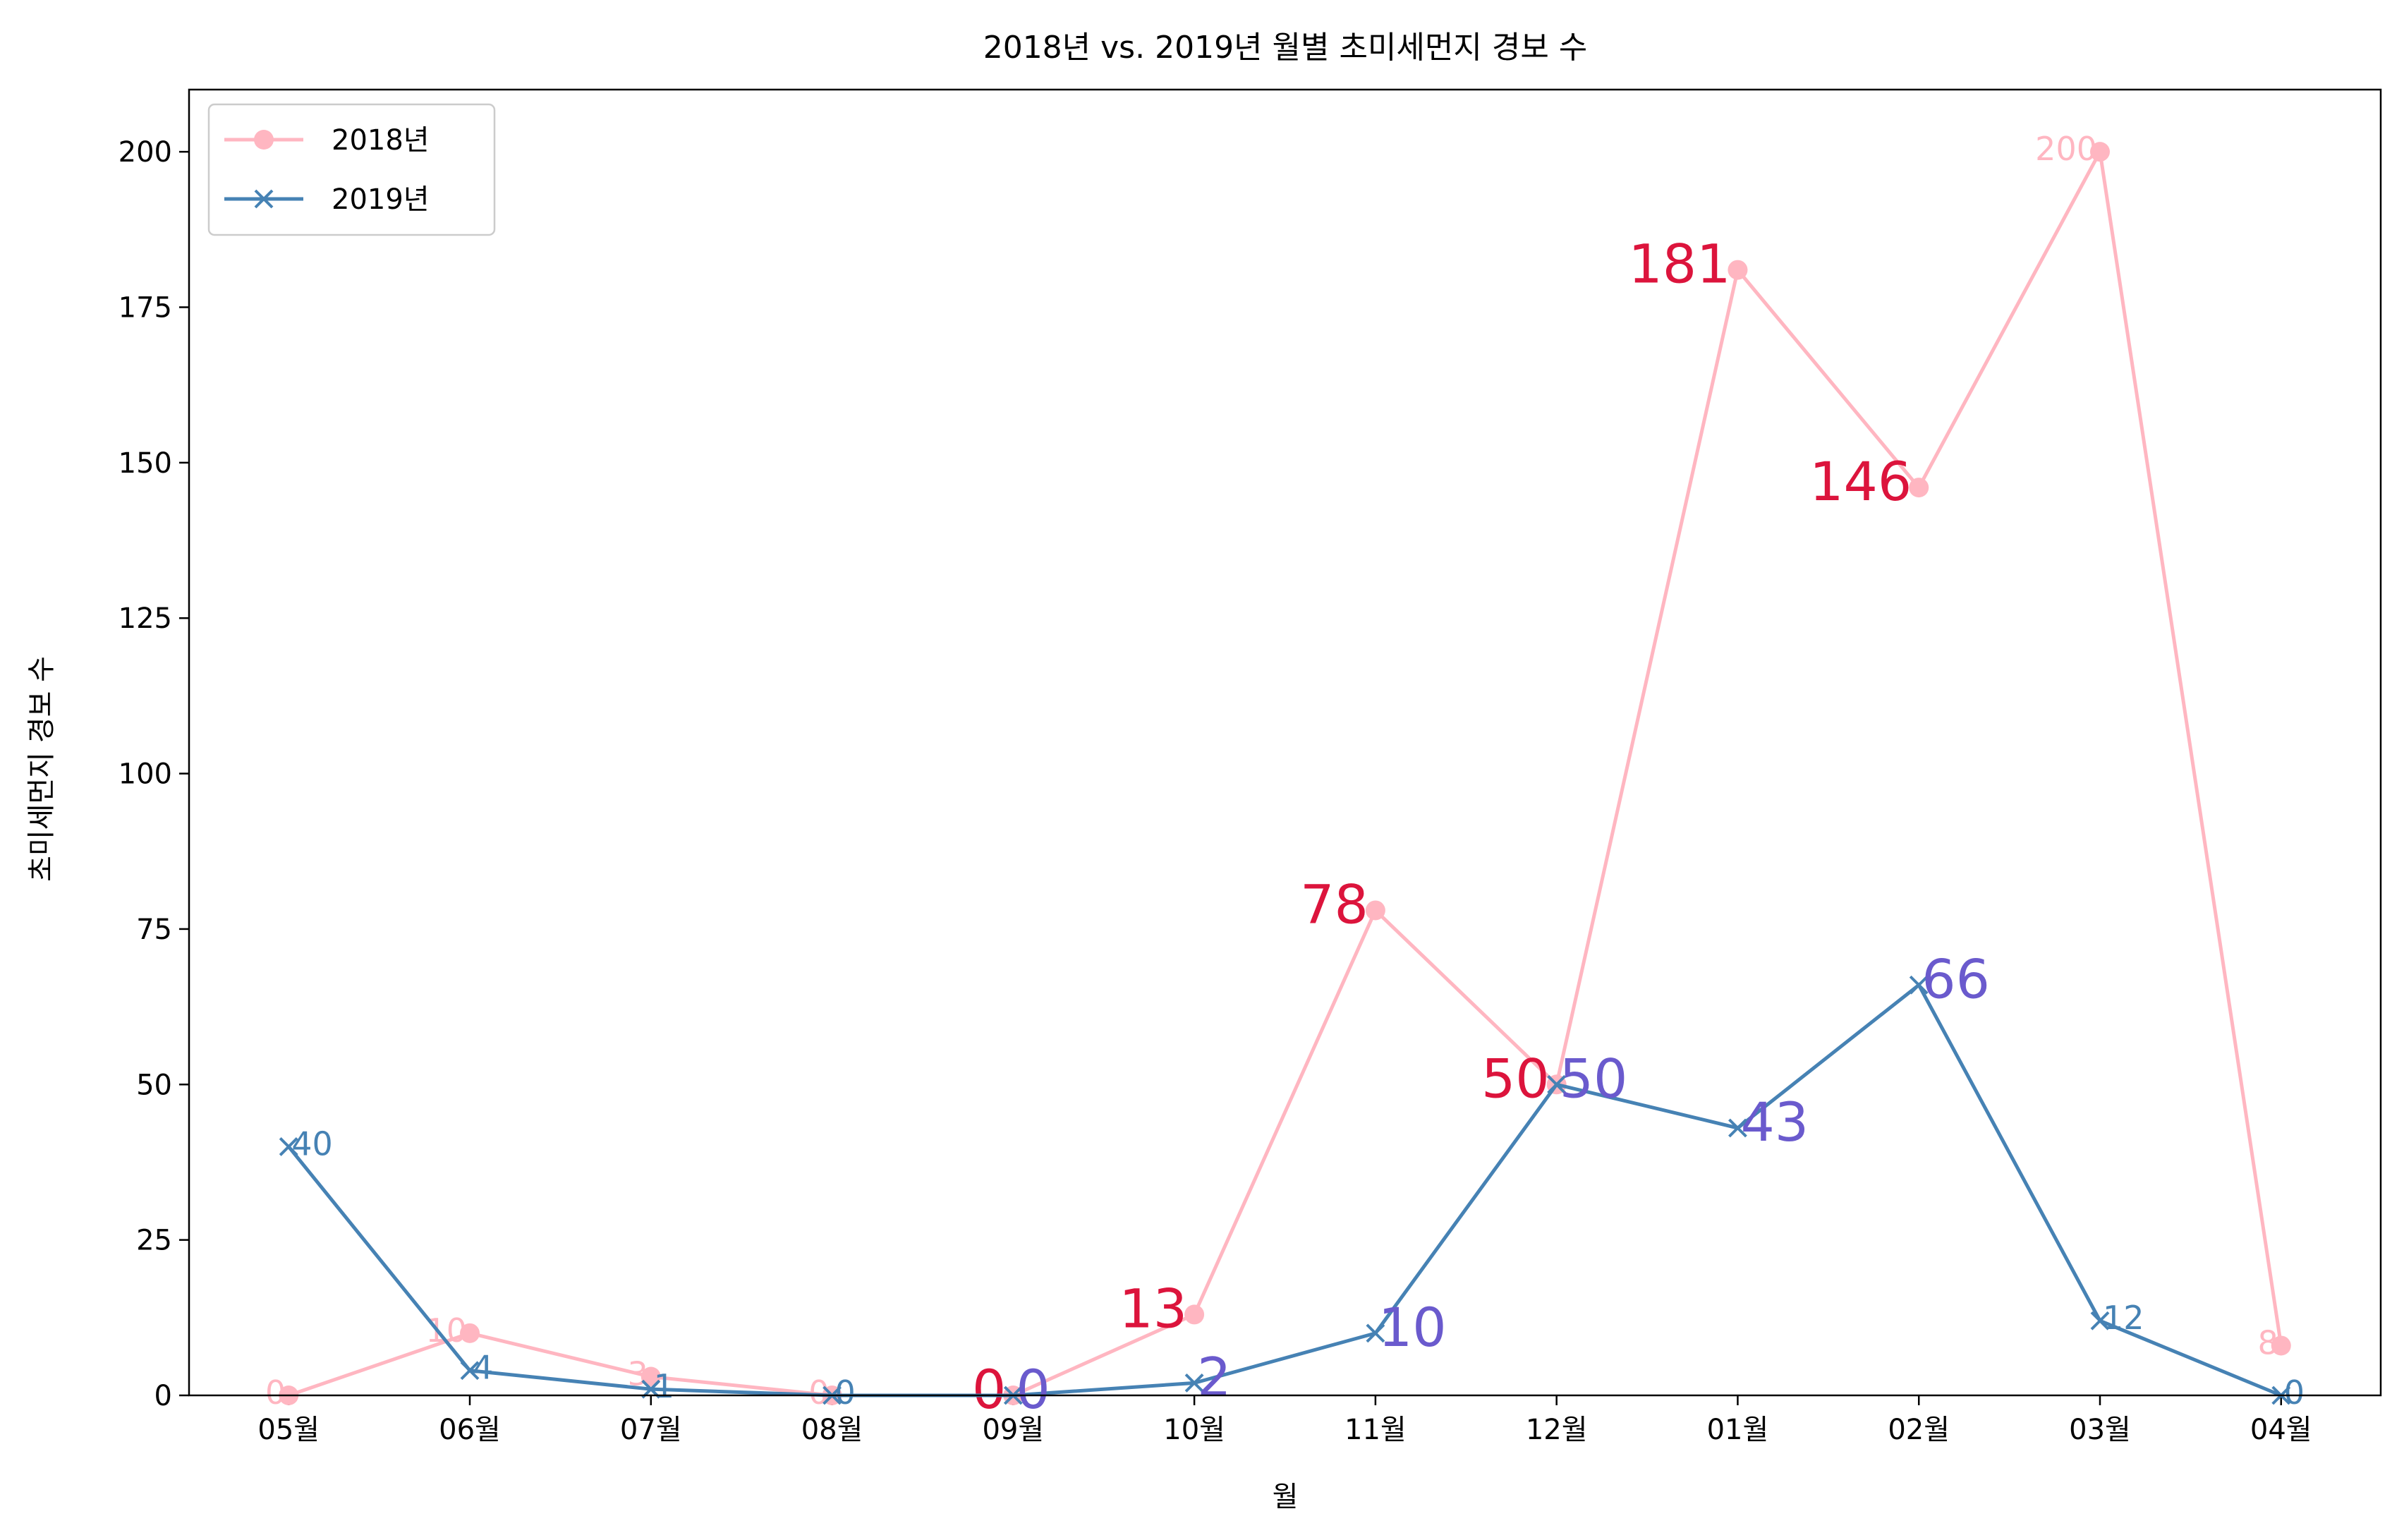 The height and width of the screenshot is (1540, 2404). I want to click on chart-title: 2018년 vs. 2019년 월별 초미세먼지 경보 수, so click(1286, 48).